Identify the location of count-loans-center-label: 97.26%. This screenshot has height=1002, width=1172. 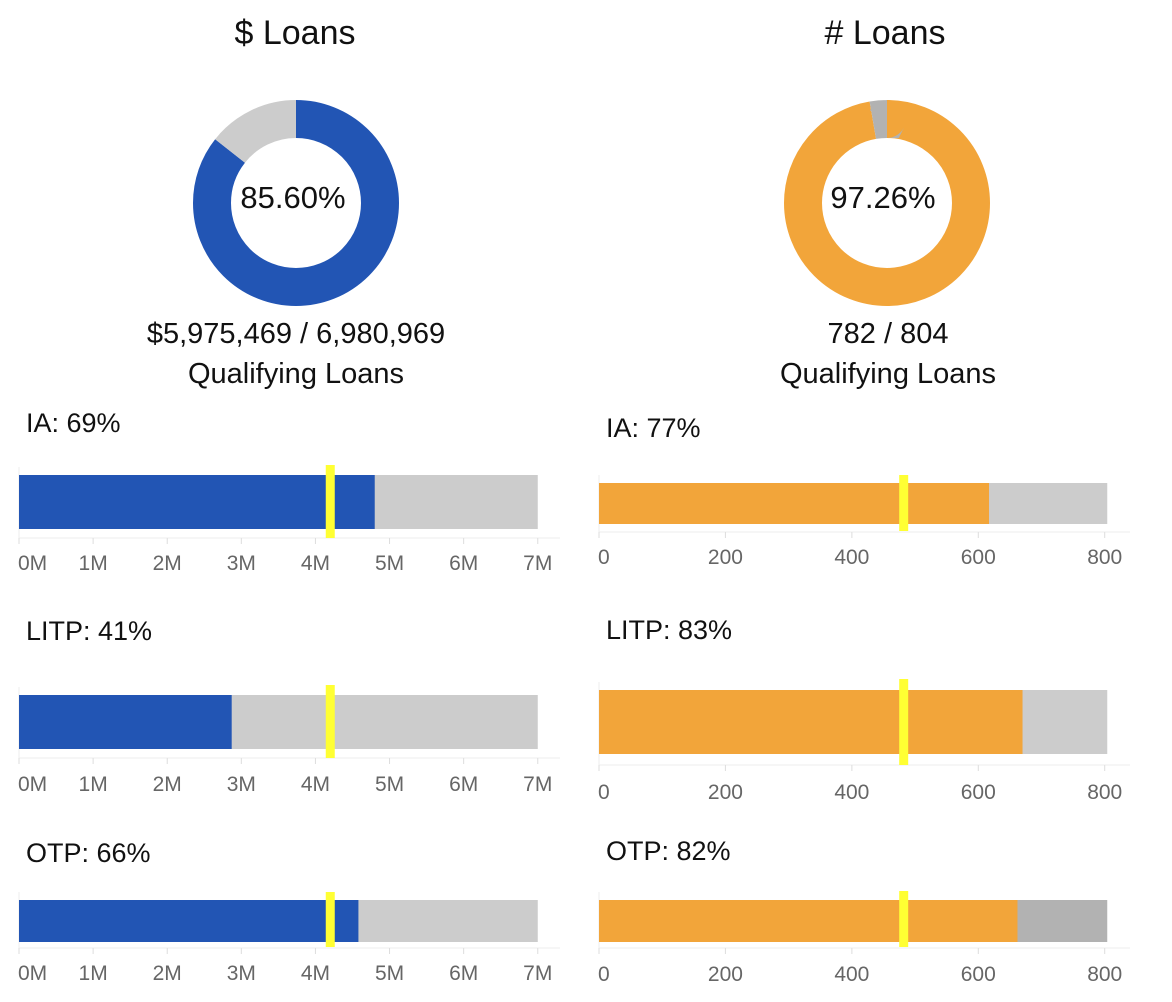
(883, 197).